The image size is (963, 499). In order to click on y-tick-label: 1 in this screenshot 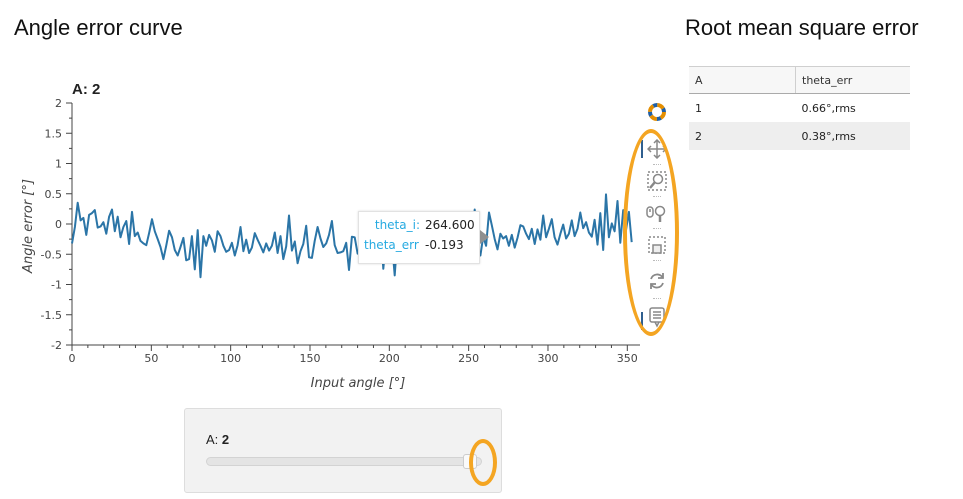, I will do `click(58, 164)`.